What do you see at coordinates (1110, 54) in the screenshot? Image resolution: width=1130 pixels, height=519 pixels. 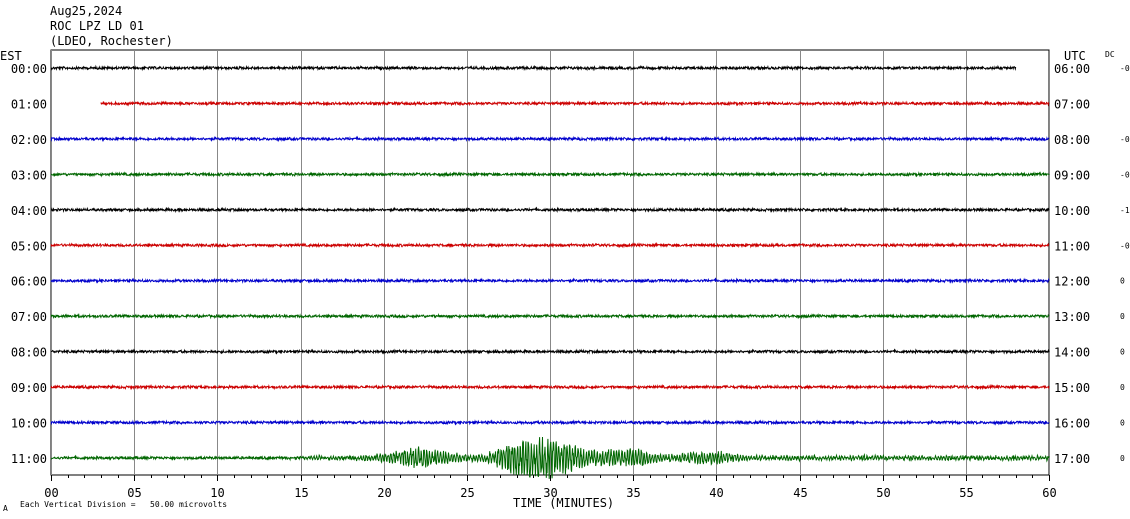 I see `dc-label: DC` at bounding box center [1110, 54].